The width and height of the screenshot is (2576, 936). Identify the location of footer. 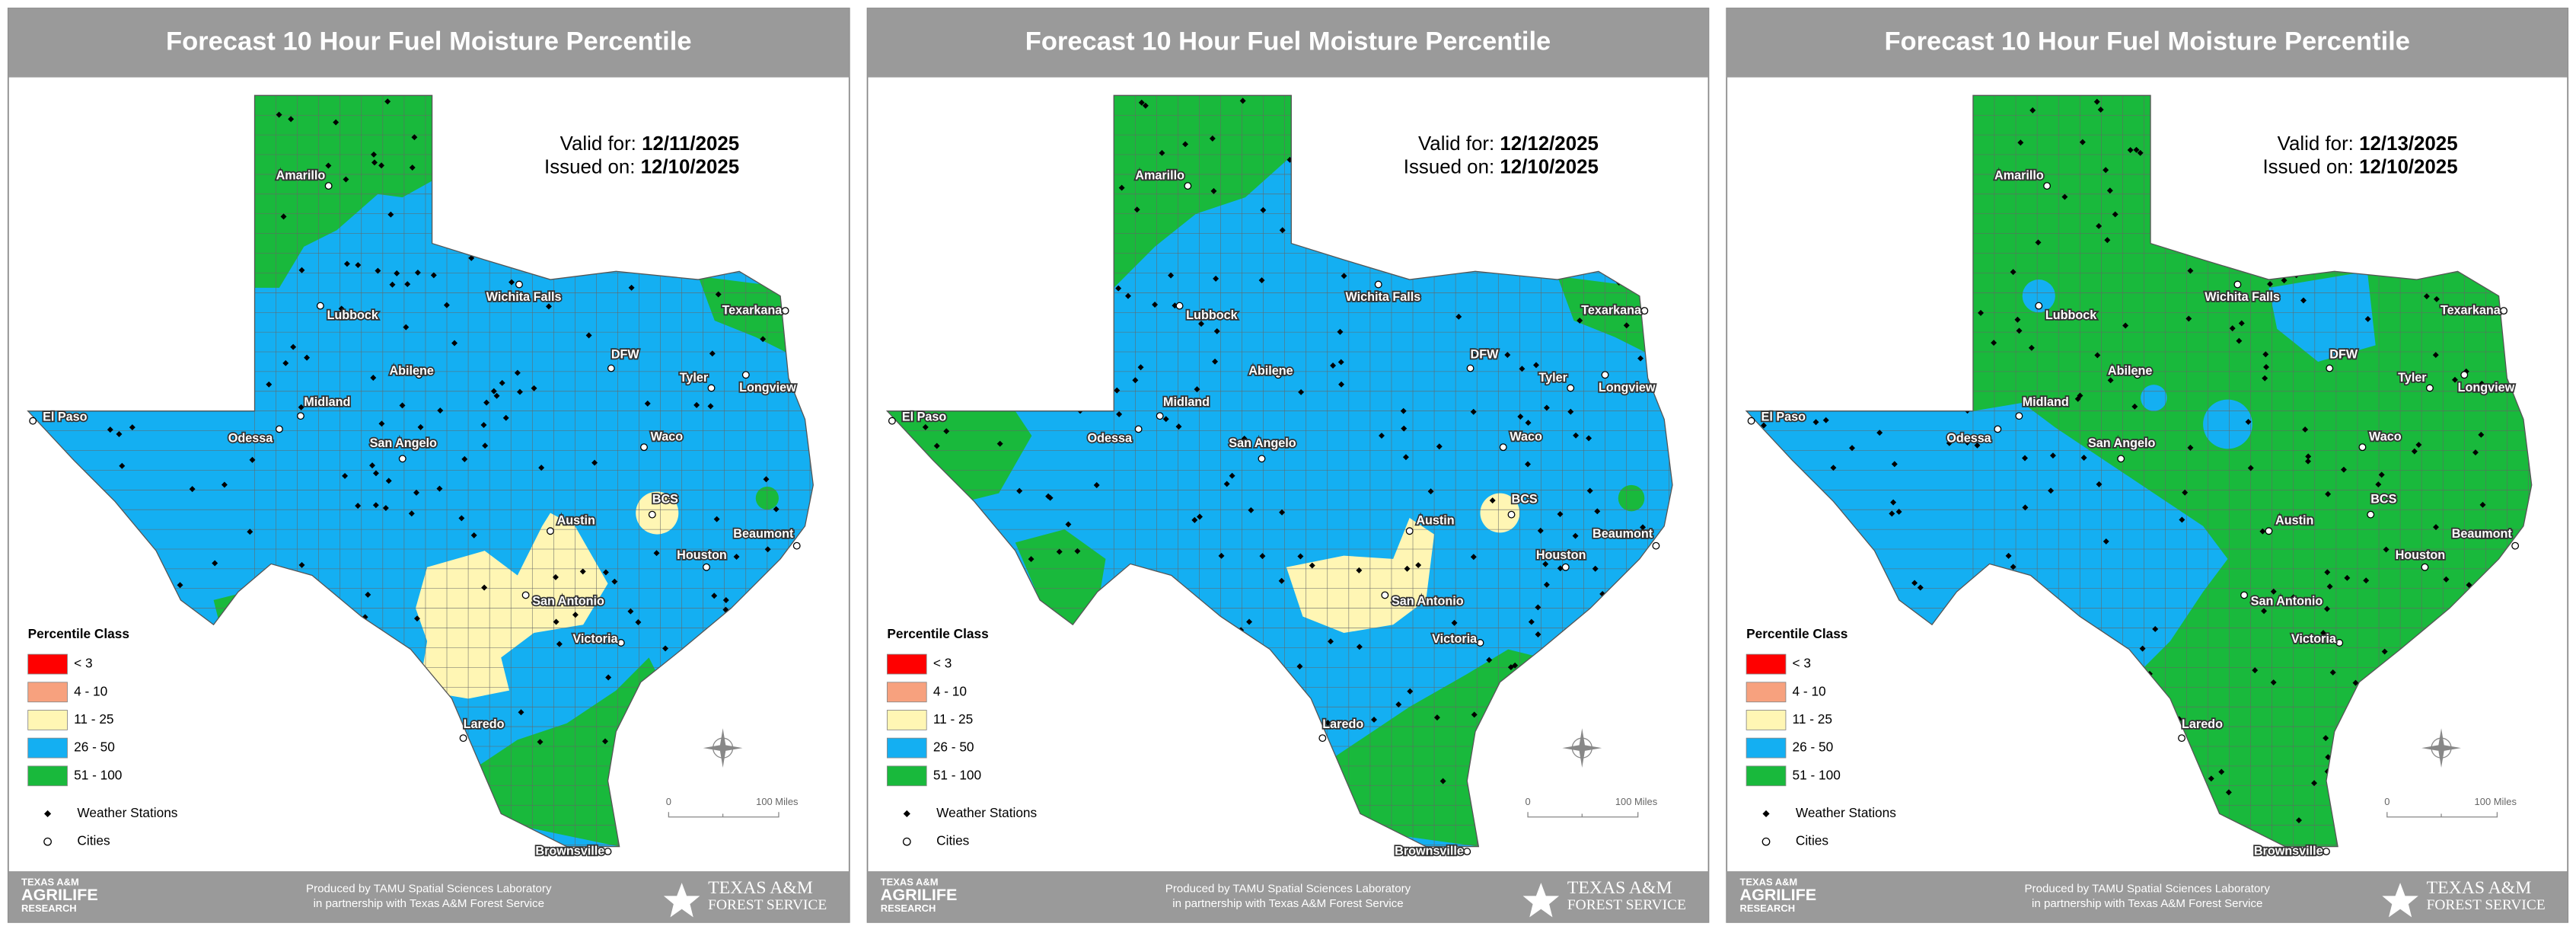
(1288, 897).